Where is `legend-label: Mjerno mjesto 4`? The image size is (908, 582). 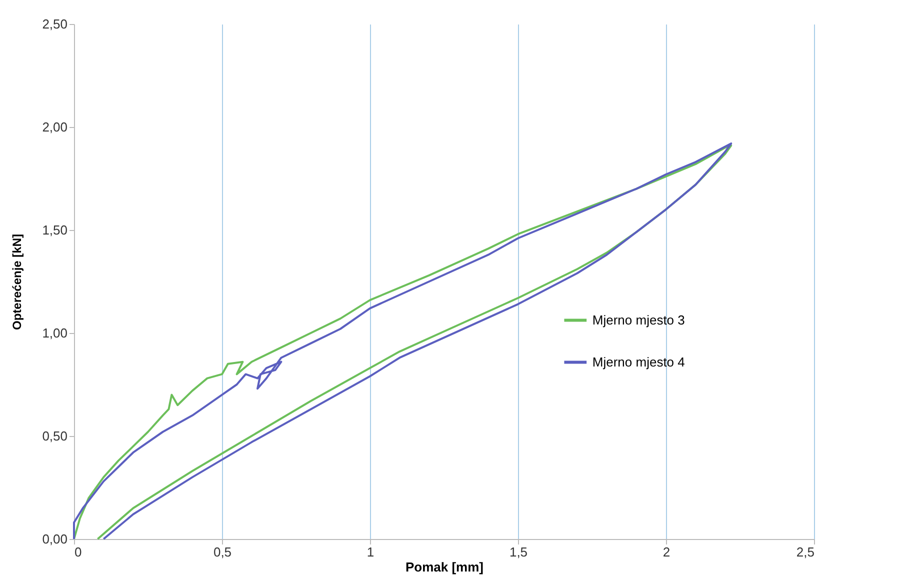 legend-label: Mjerno mjesto 4 is located at coordinates (638, 362).